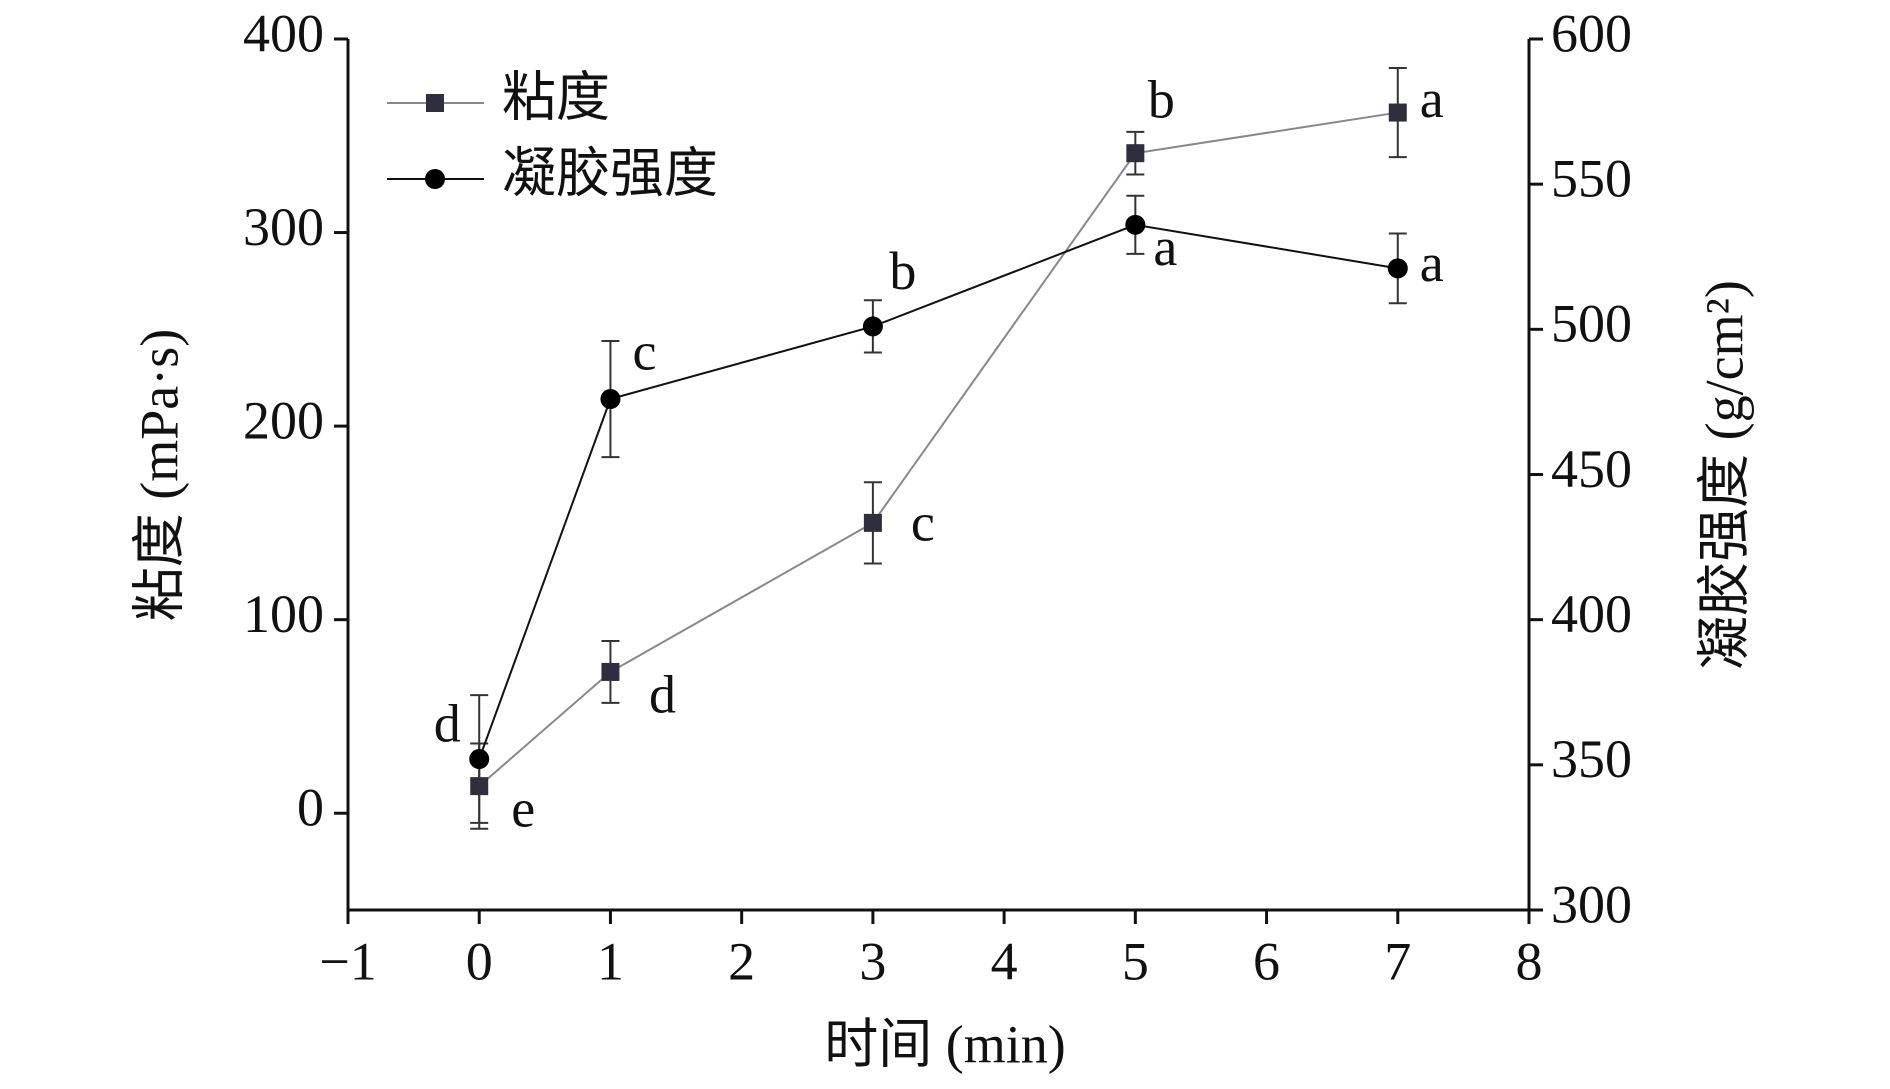 This screenshot has height=1089, width=1890. I want to click on y-tick-label: 400, so click(283, 33).